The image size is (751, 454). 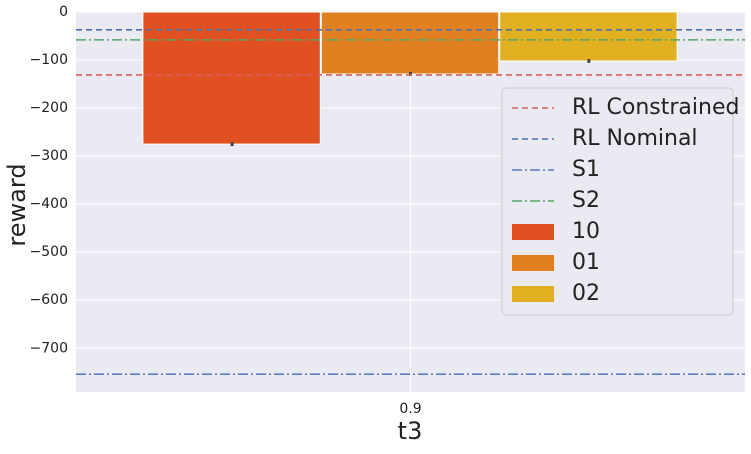 I want to click on legend-label: S1, so click(x=586, y=169).